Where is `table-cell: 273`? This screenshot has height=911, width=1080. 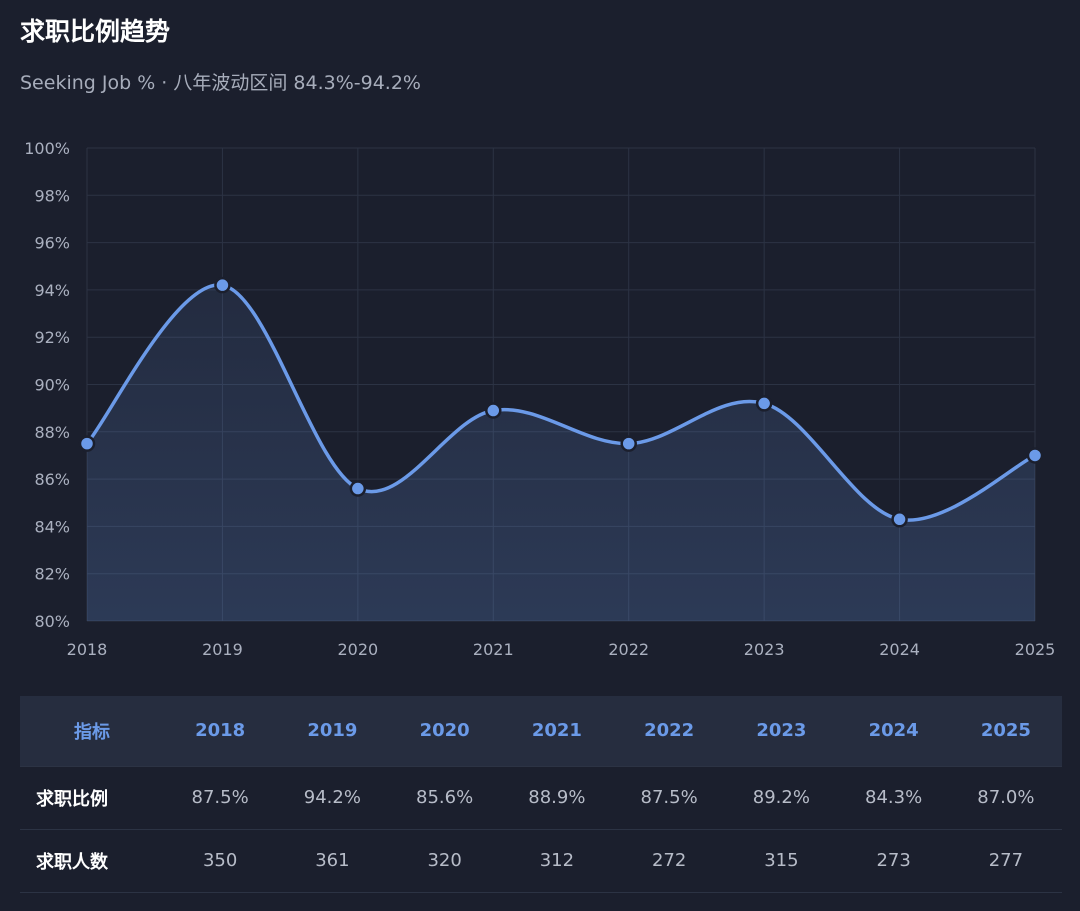
table-cell: 273 is located at coordinates (893, 860).